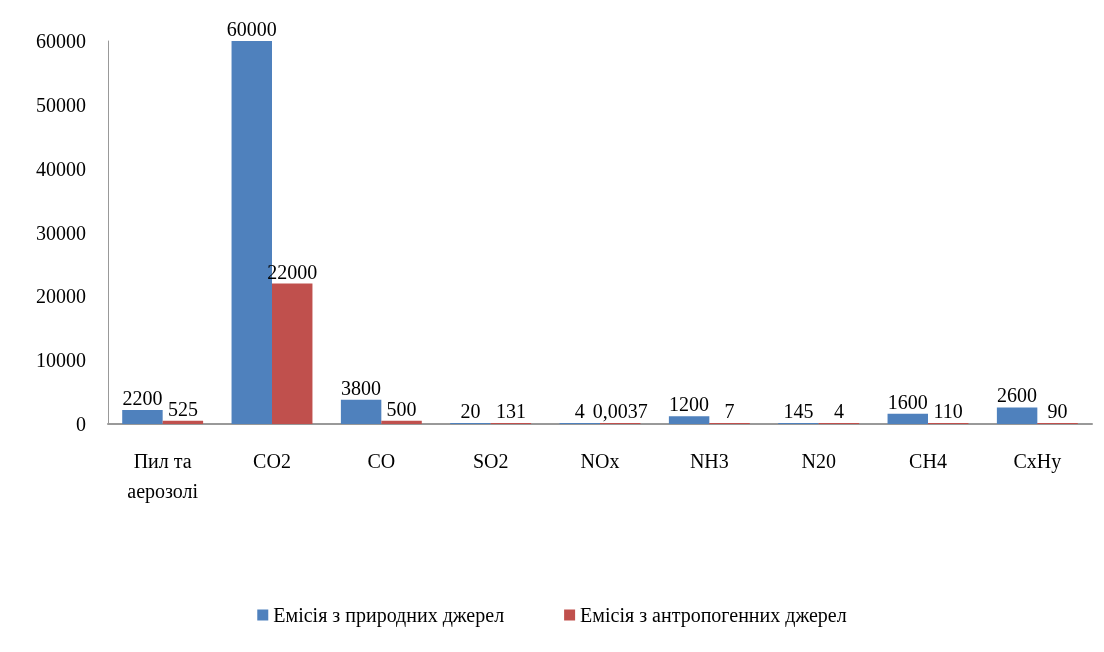  Describe the element at coordinates (818, 461) in the screenshot. I see `x-tick-label: N20` at that location.